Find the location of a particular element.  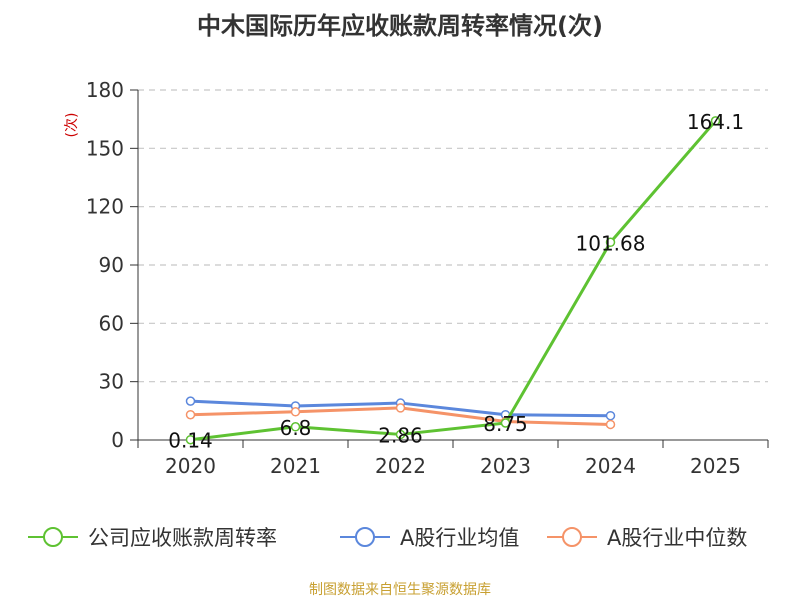

data-label-2020: 0.14 is located at coordinates (190, 441).